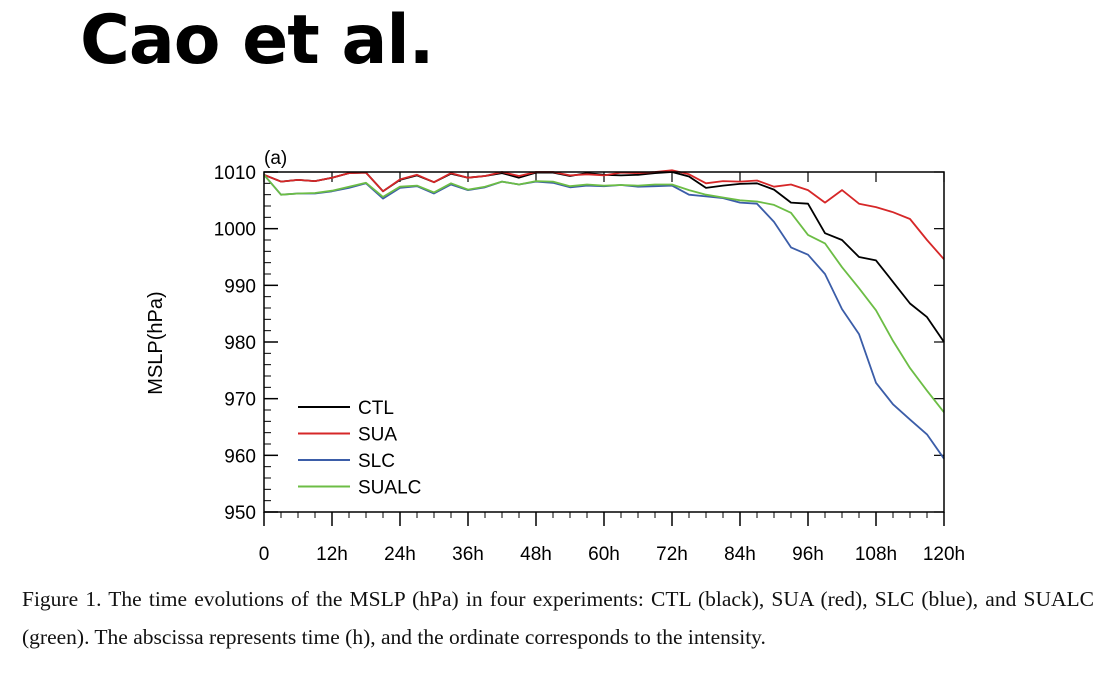 The width and height of the screenshot is (1107, 698). What do you see at coordinates (235, 173) in the screenshot?
I see `y-tick-label: 1010` at bounding box center [235, 173].